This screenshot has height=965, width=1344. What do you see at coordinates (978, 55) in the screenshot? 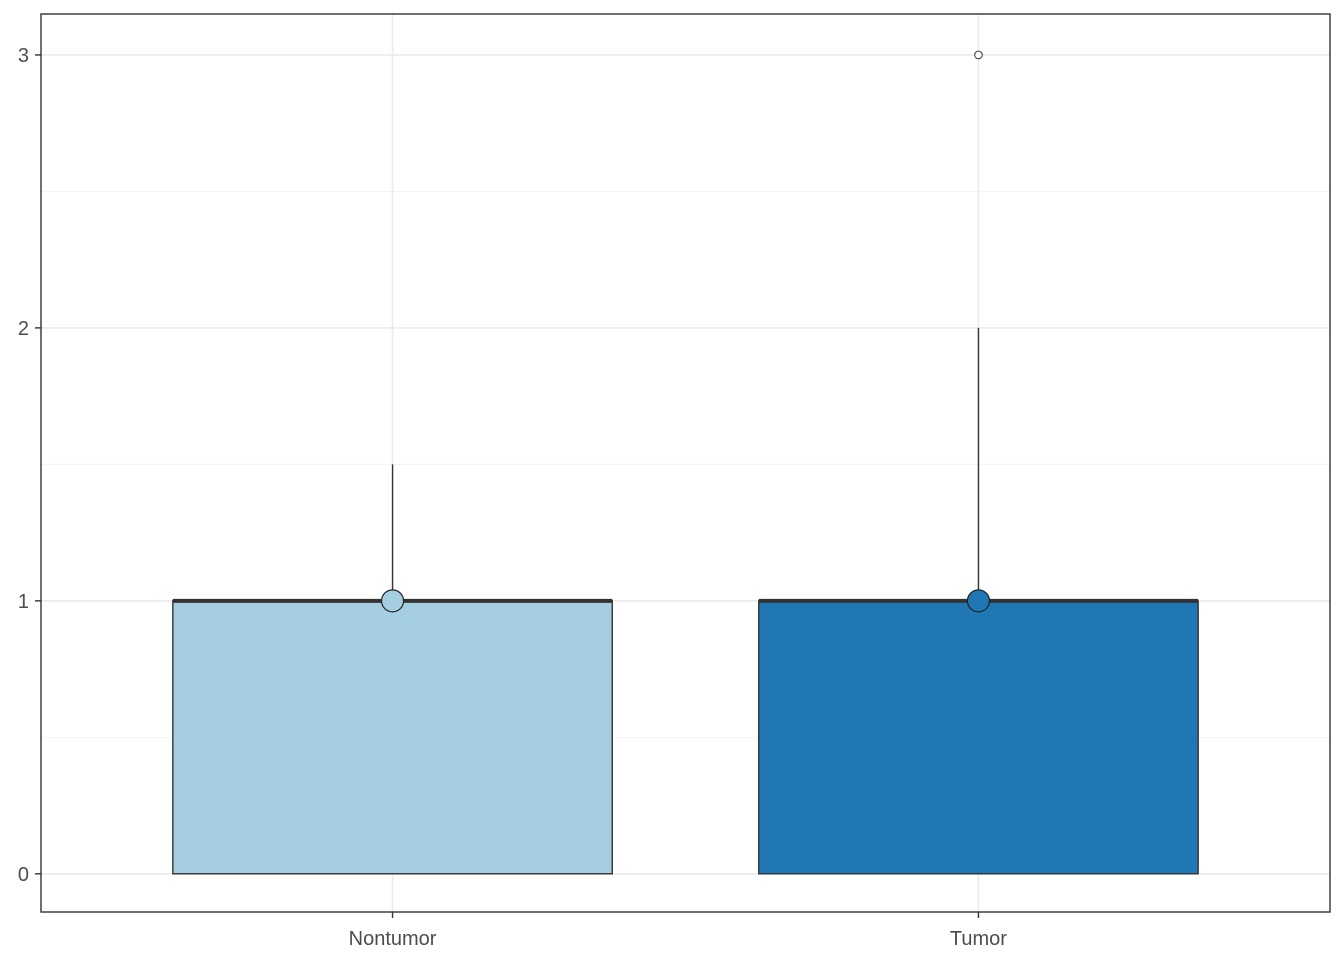
I see `outlier-point` at bounding box center [978, 55].